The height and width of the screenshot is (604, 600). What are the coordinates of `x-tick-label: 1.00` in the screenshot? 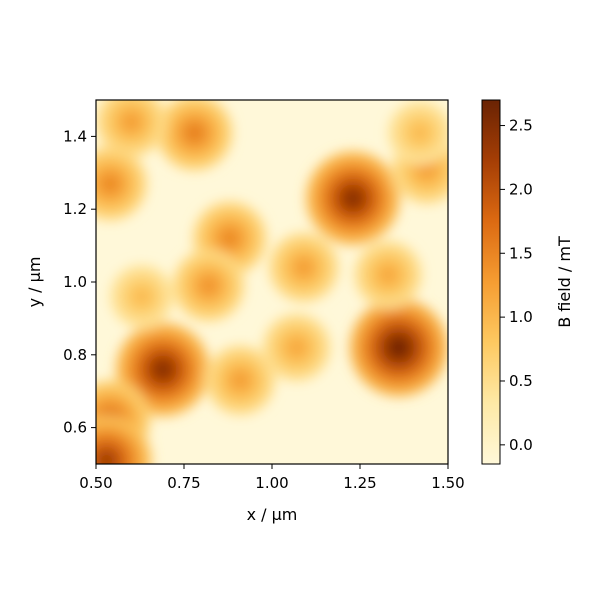 It's located at (271, 483).